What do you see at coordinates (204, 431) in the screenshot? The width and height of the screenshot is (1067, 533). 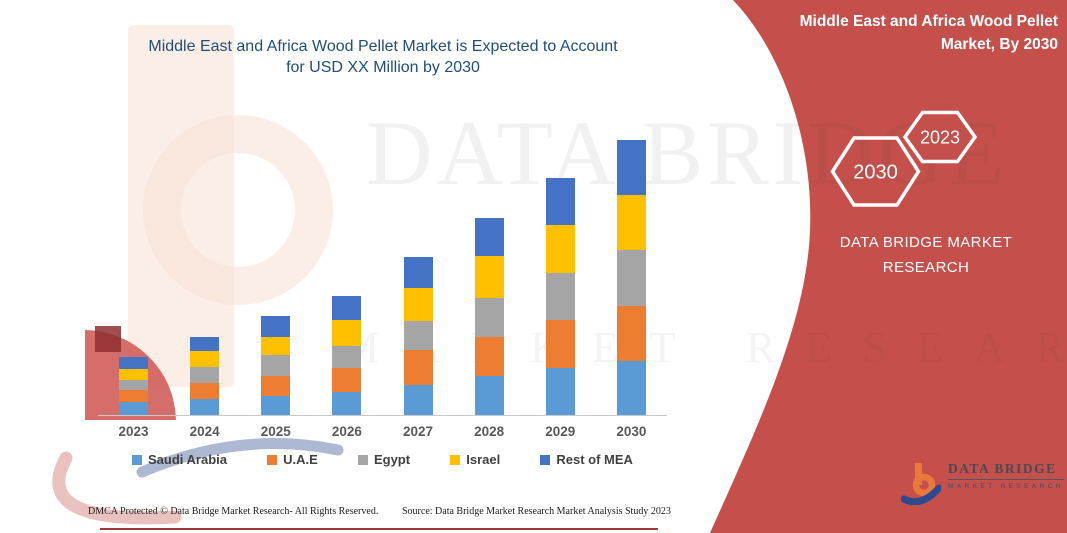 I see `x-tick-label-2024: 2024` at bounding box center [204, 431].